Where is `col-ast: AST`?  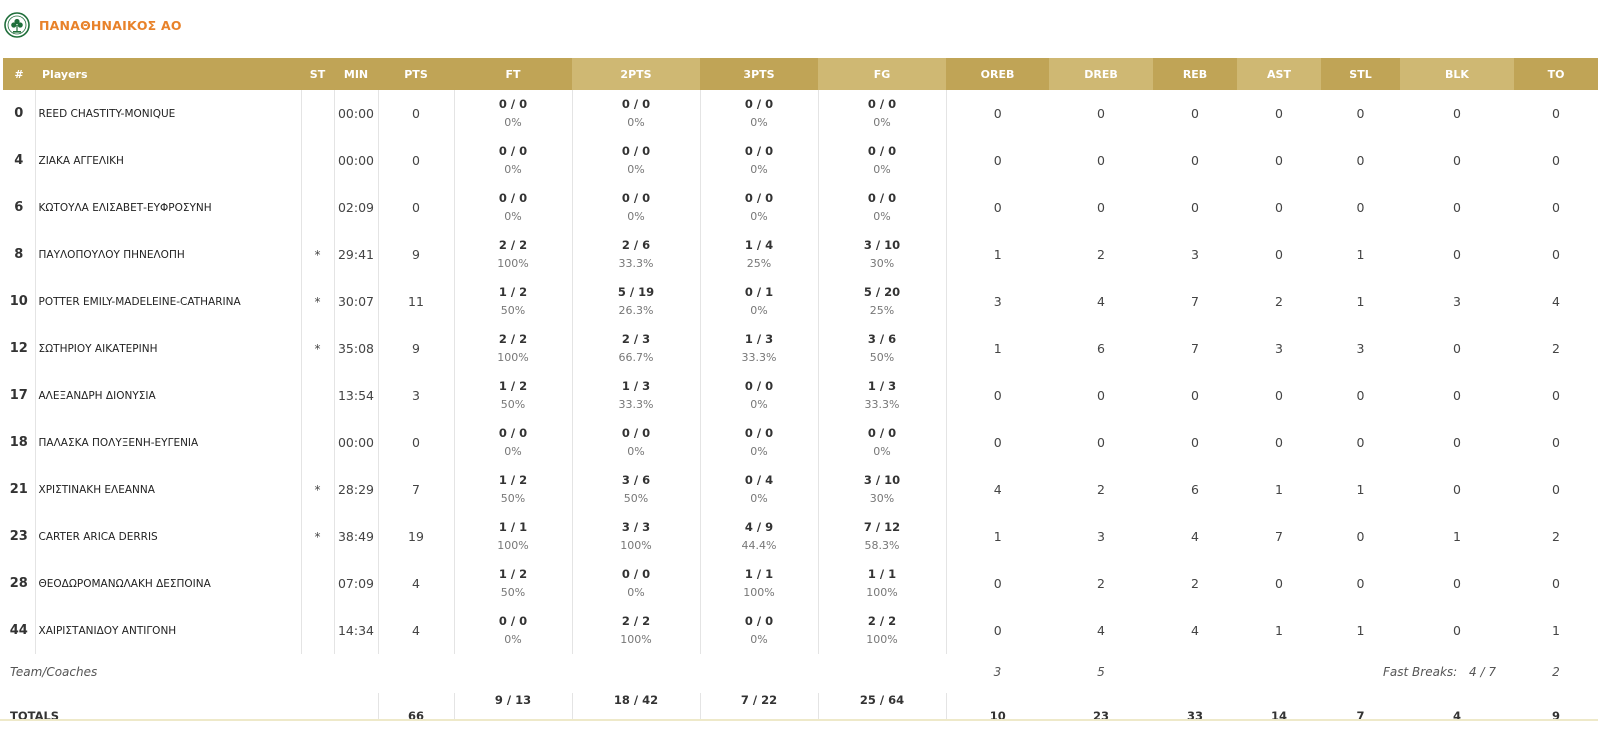 col-ast: AST is located at coordinates (1279, 74).